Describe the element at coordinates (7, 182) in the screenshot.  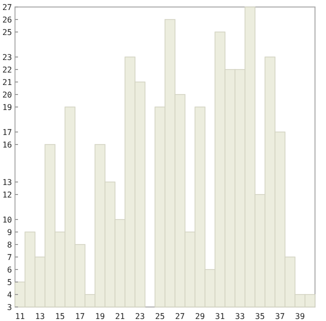
I see `y-tick-label: 13` at that location.